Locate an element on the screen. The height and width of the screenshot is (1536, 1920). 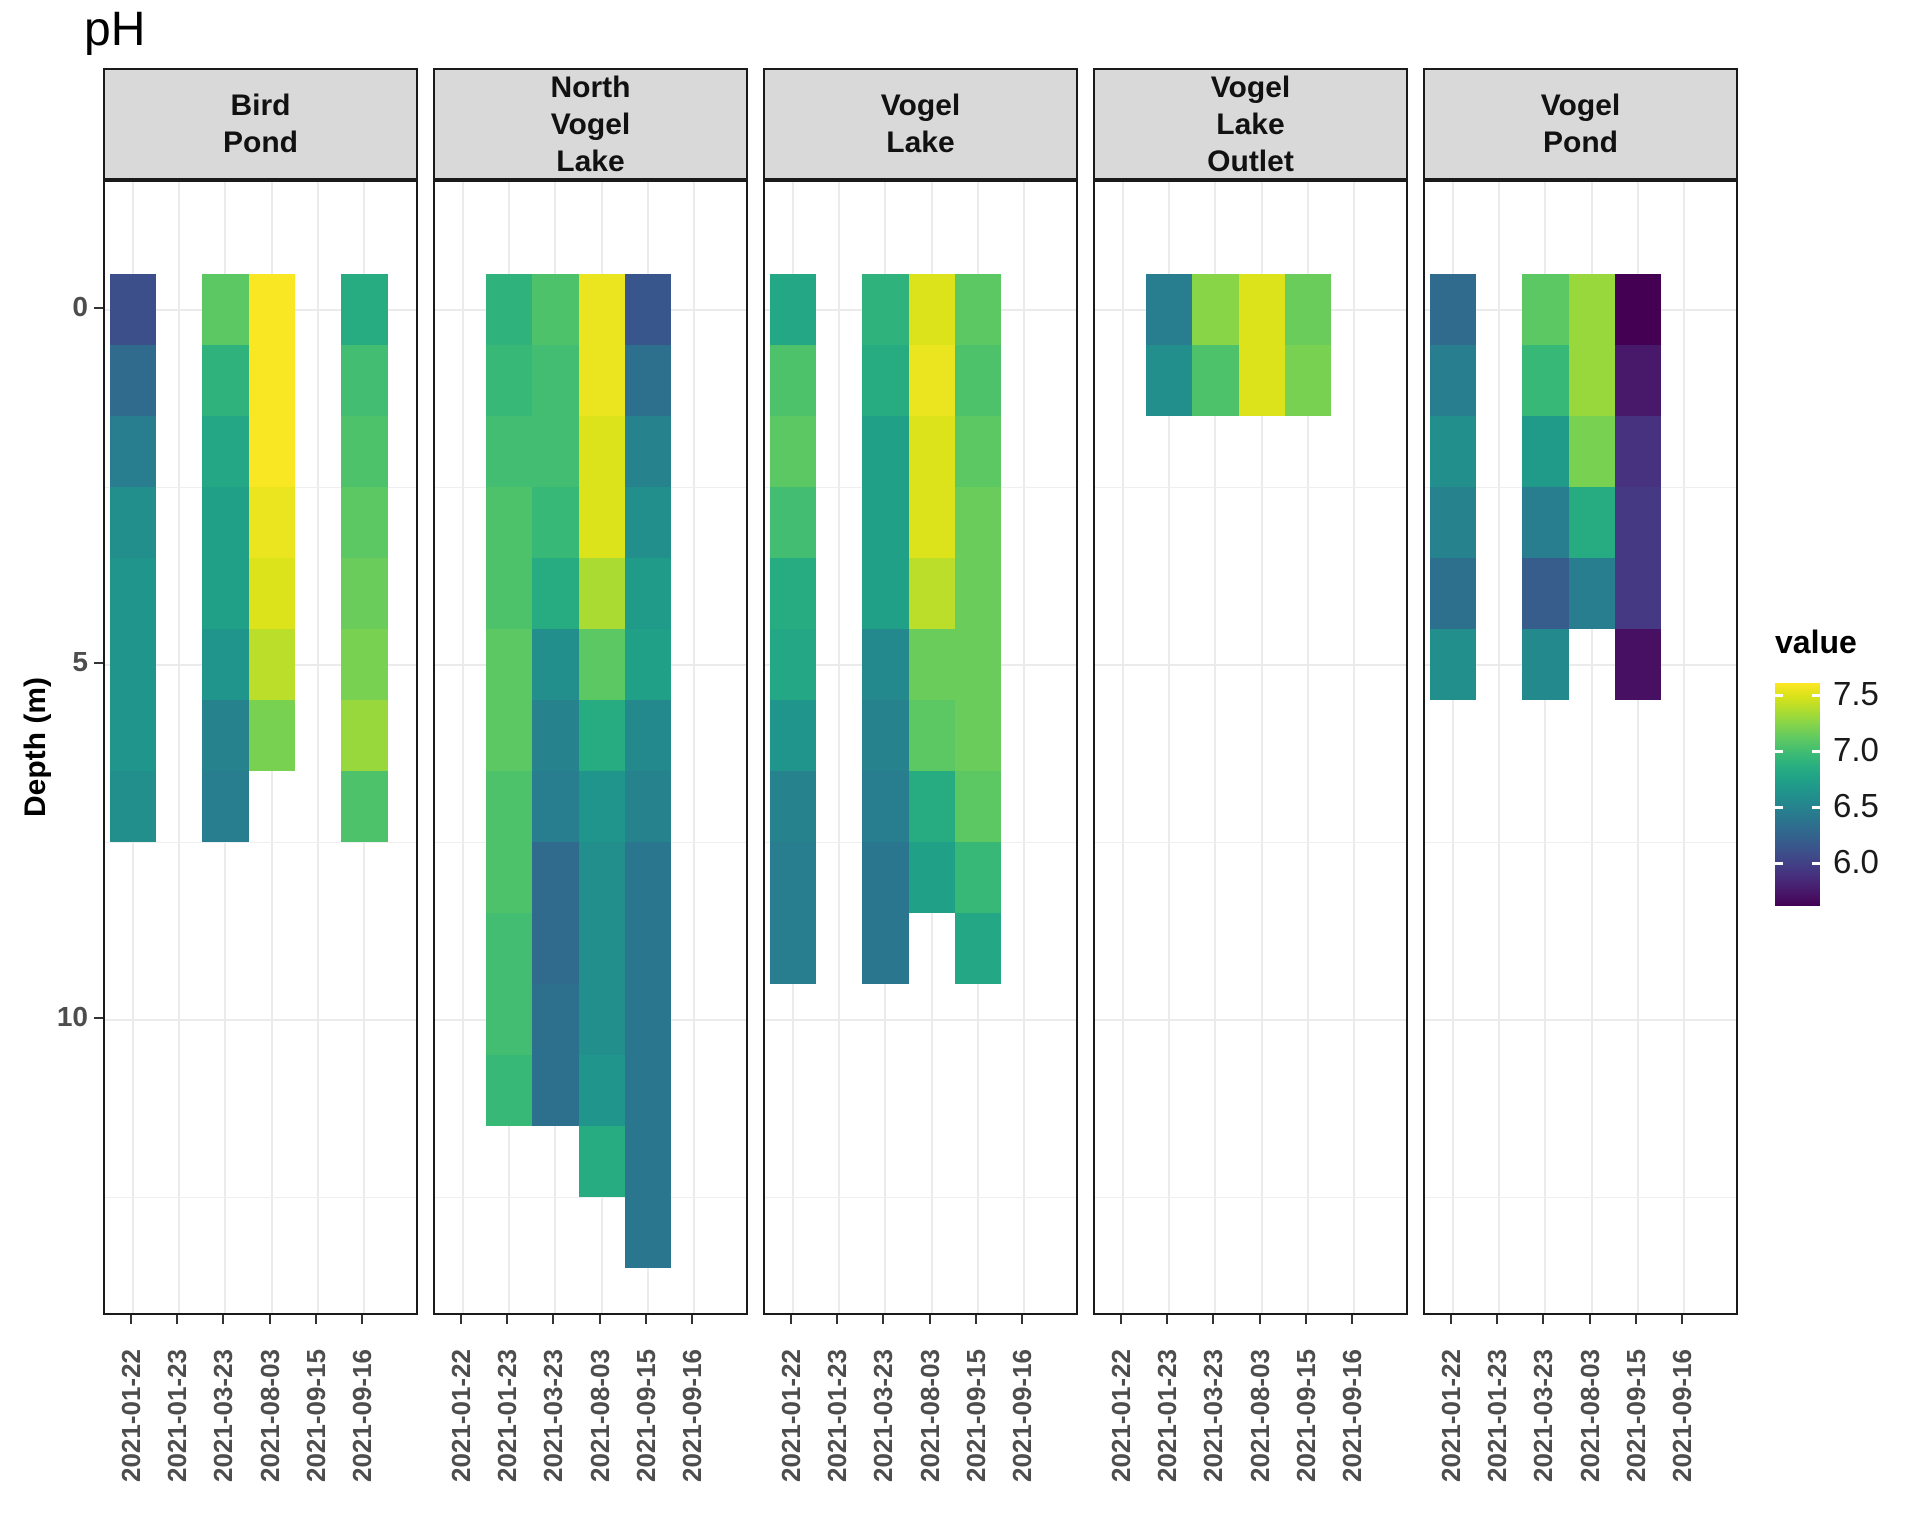
legend-tick-mark is located at coordinates (1779, 696).